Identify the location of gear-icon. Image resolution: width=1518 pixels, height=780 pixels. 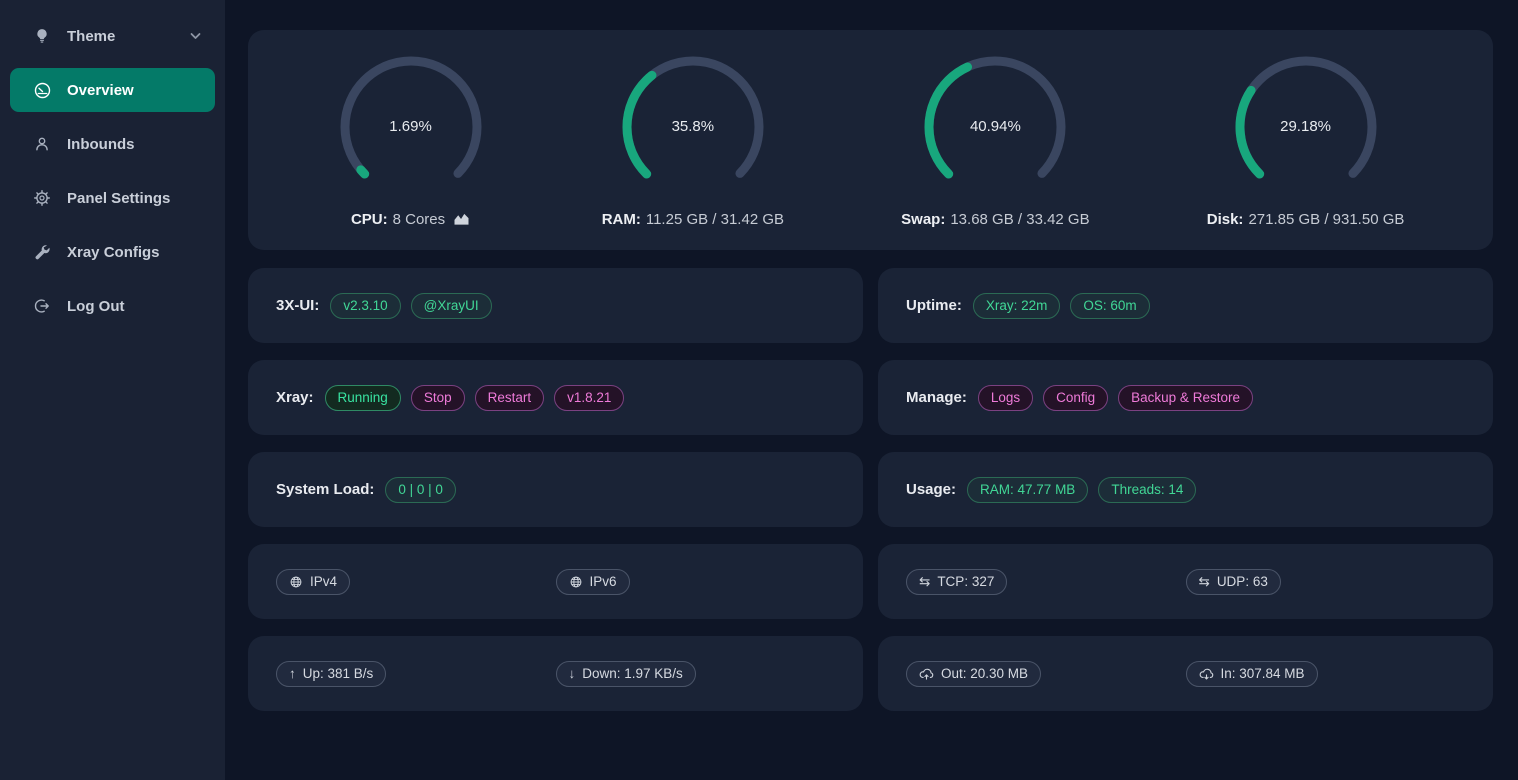
(42, 198).